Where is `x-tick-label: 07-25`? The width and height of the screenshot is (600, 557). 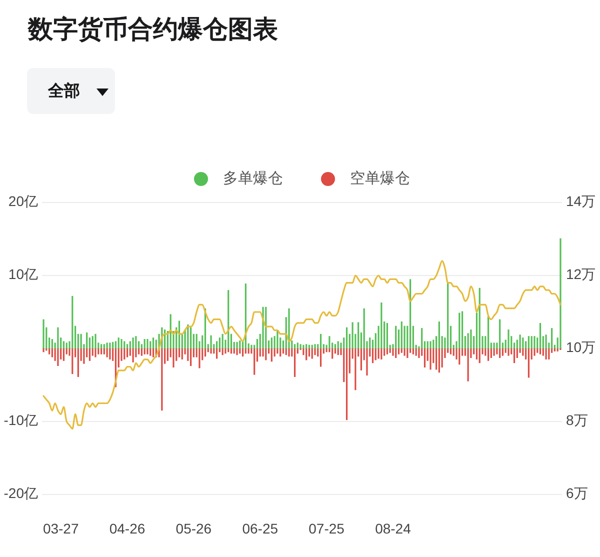
x-tick-label: 07-25 is located at coordinates (326, 528).